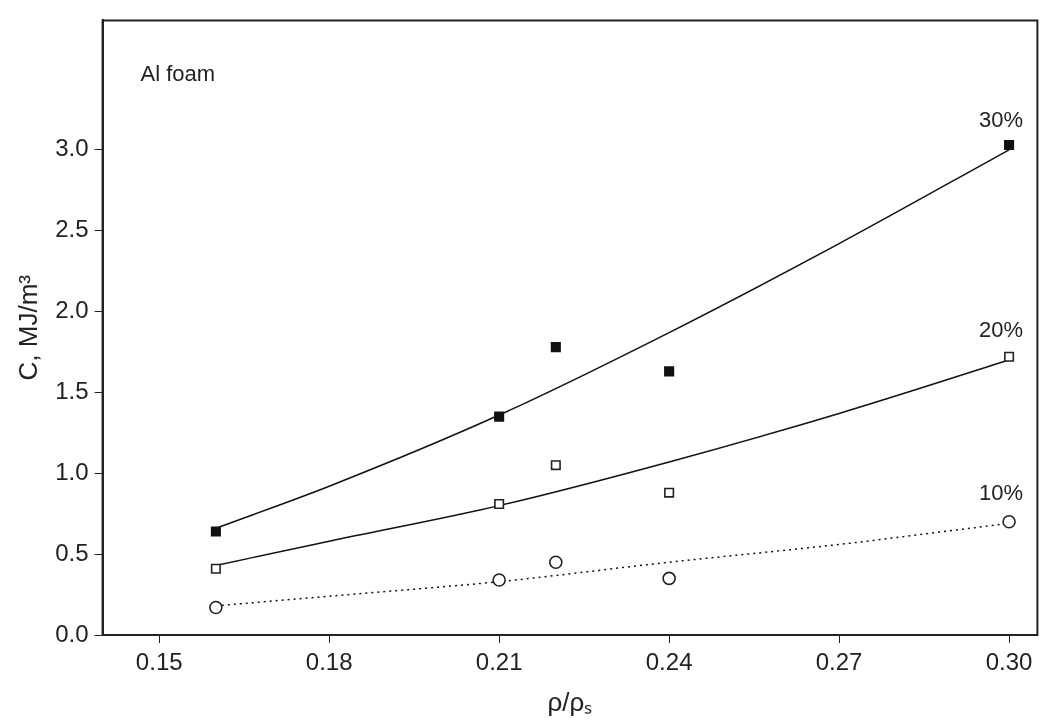  Describe the element at coordinates (27, 327) in the screenshot. I see `y-axis-title: C, MJ/m³` at that location.